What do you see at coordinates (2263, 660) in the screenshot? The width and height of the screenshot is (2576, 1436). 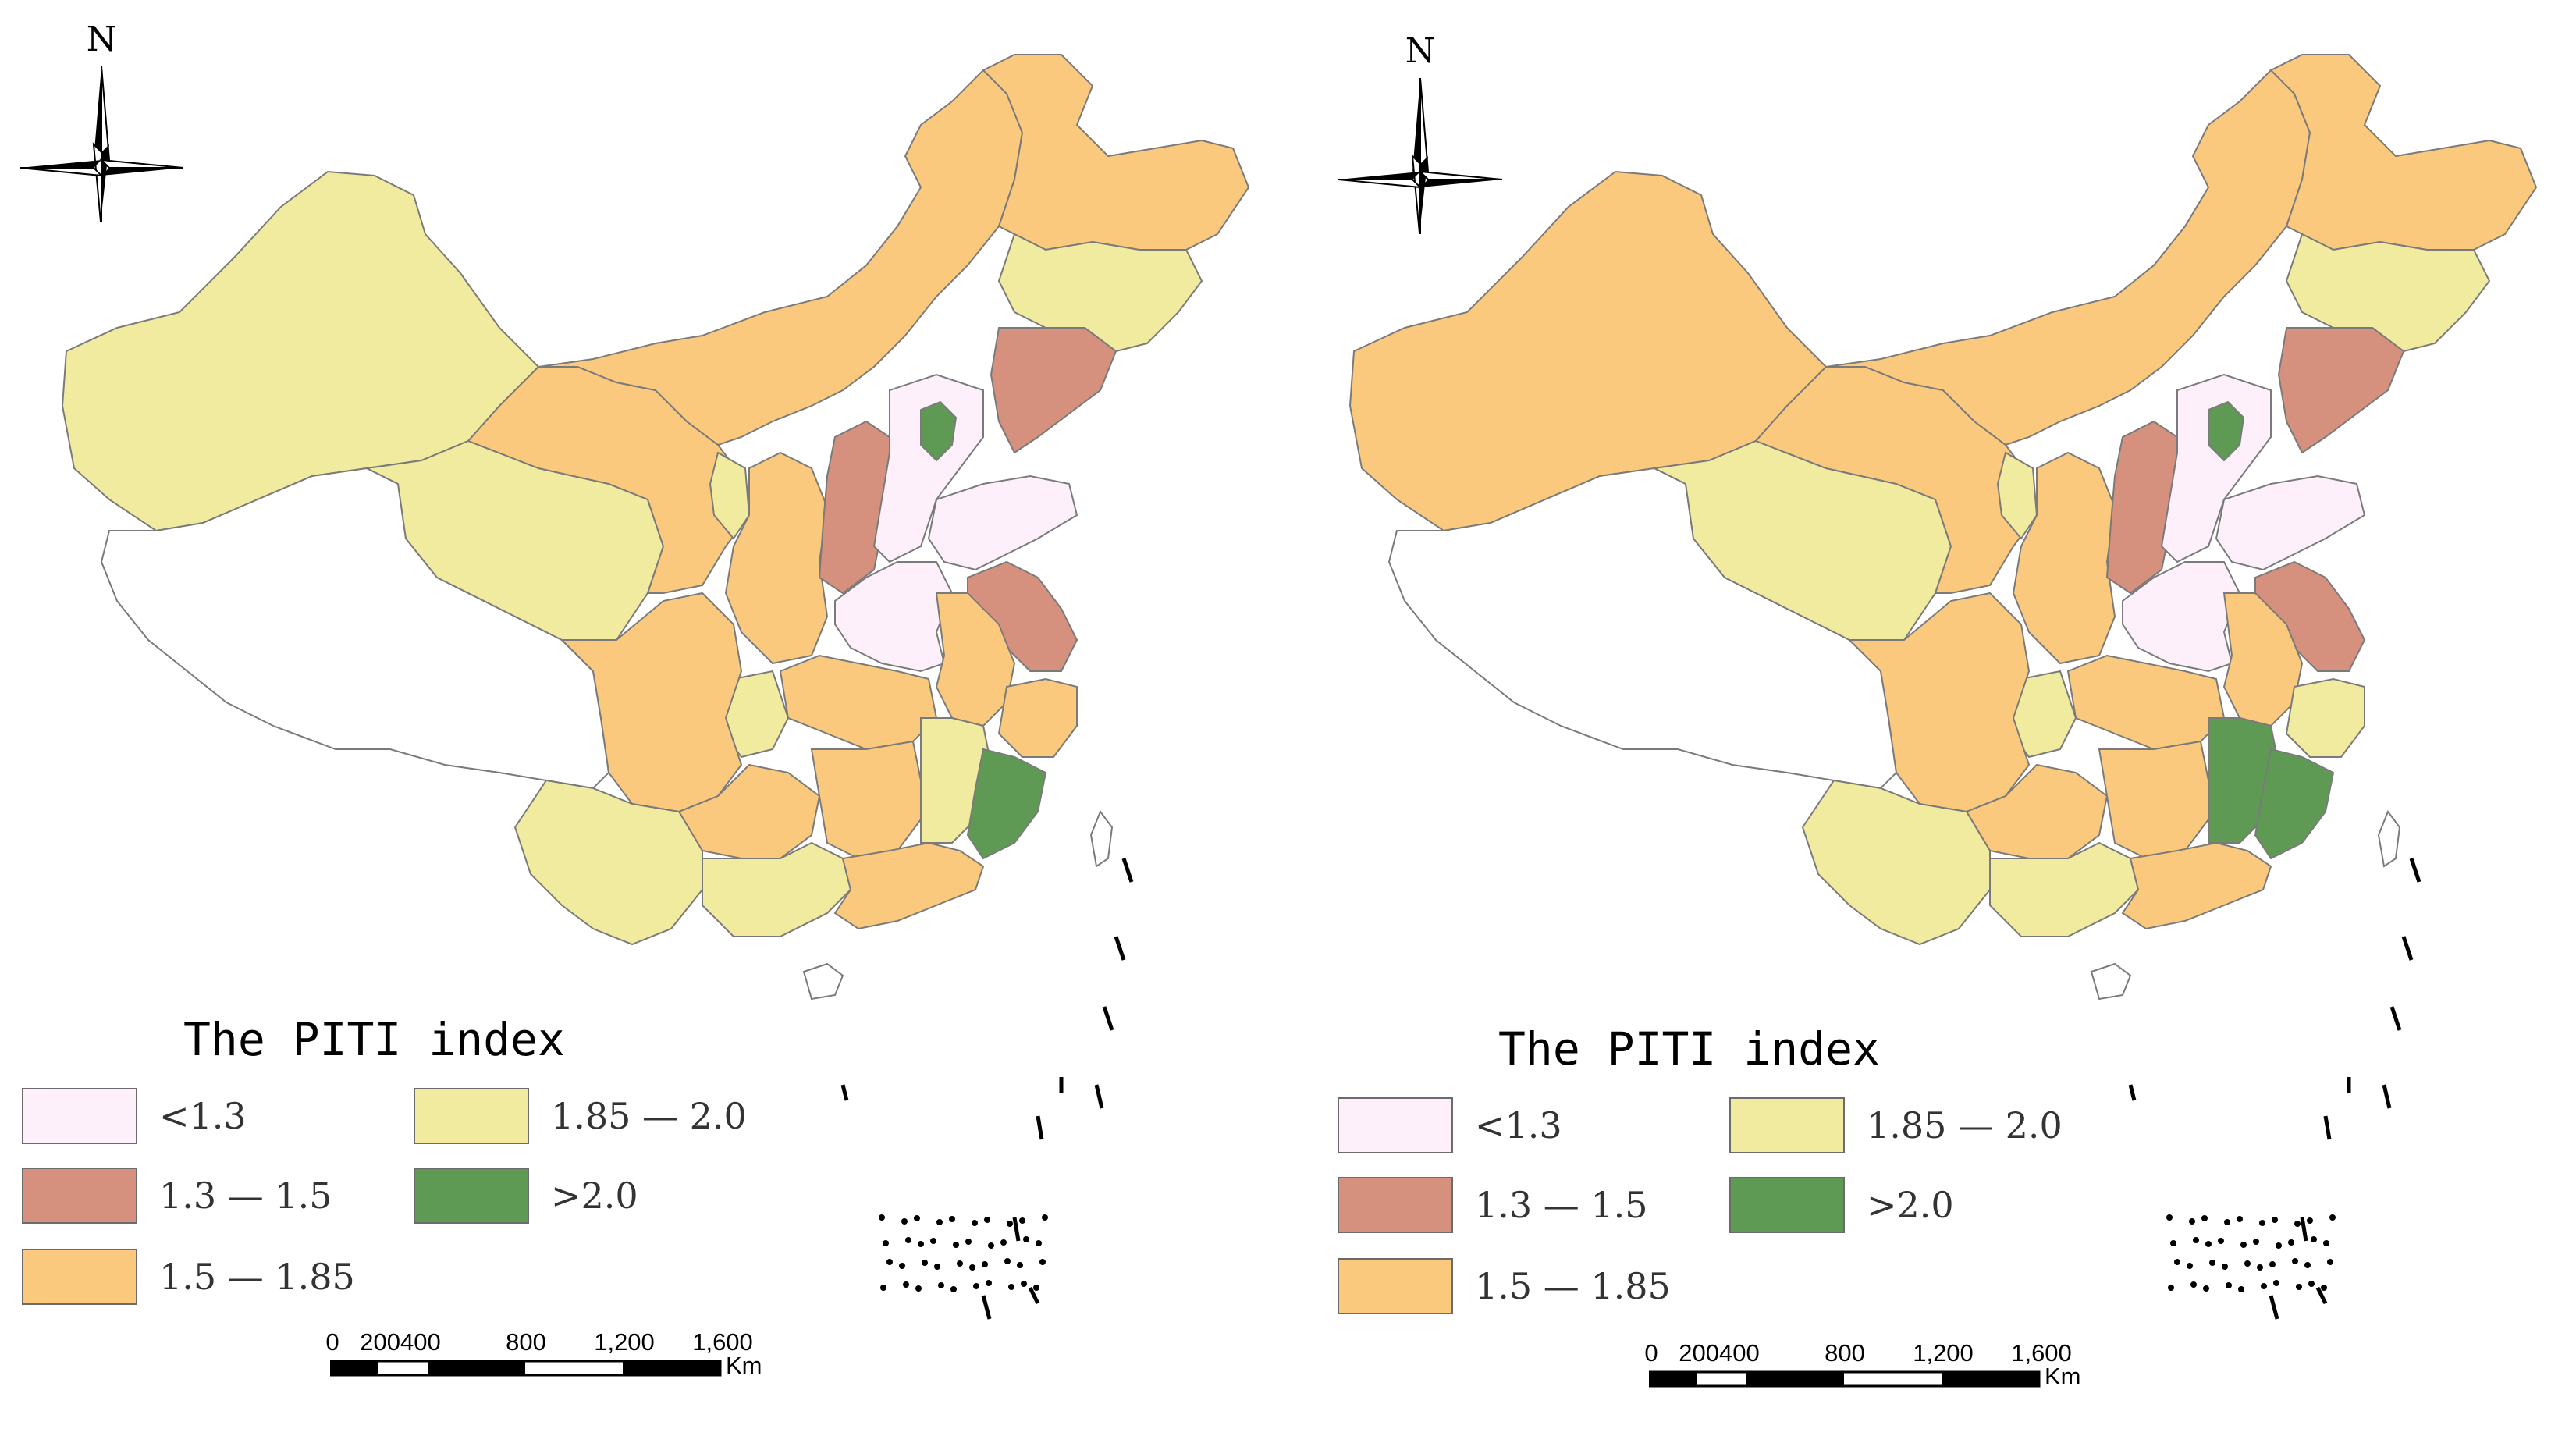 I see `region-anhui` at bounding box center [2263, 660].